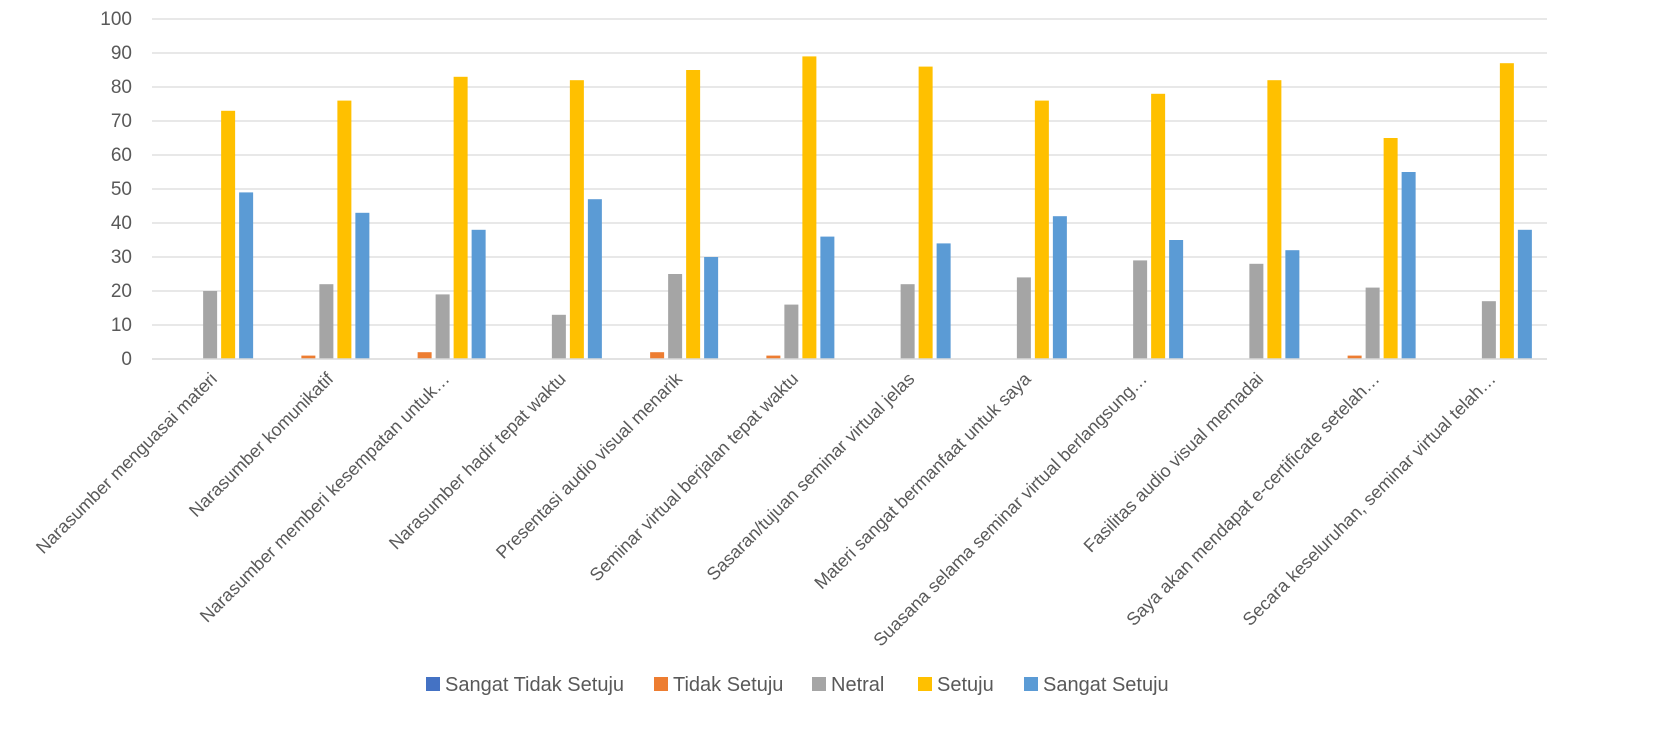 This screenshot has height=739, width=1660. What do you see at coordinates (121, 325) in the screenshot?
I see `y-tick-label: 10` at bounding box center [121, 325].